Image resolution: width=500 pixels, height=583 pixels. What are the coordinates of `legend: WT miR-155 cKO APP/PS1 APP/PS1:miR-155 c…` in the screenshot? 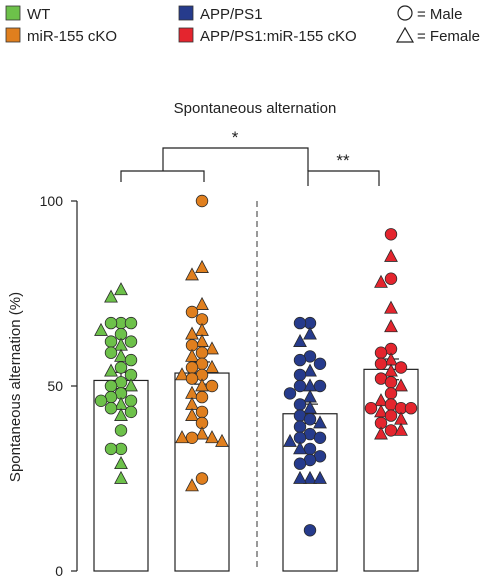 It's located at (242, 25).